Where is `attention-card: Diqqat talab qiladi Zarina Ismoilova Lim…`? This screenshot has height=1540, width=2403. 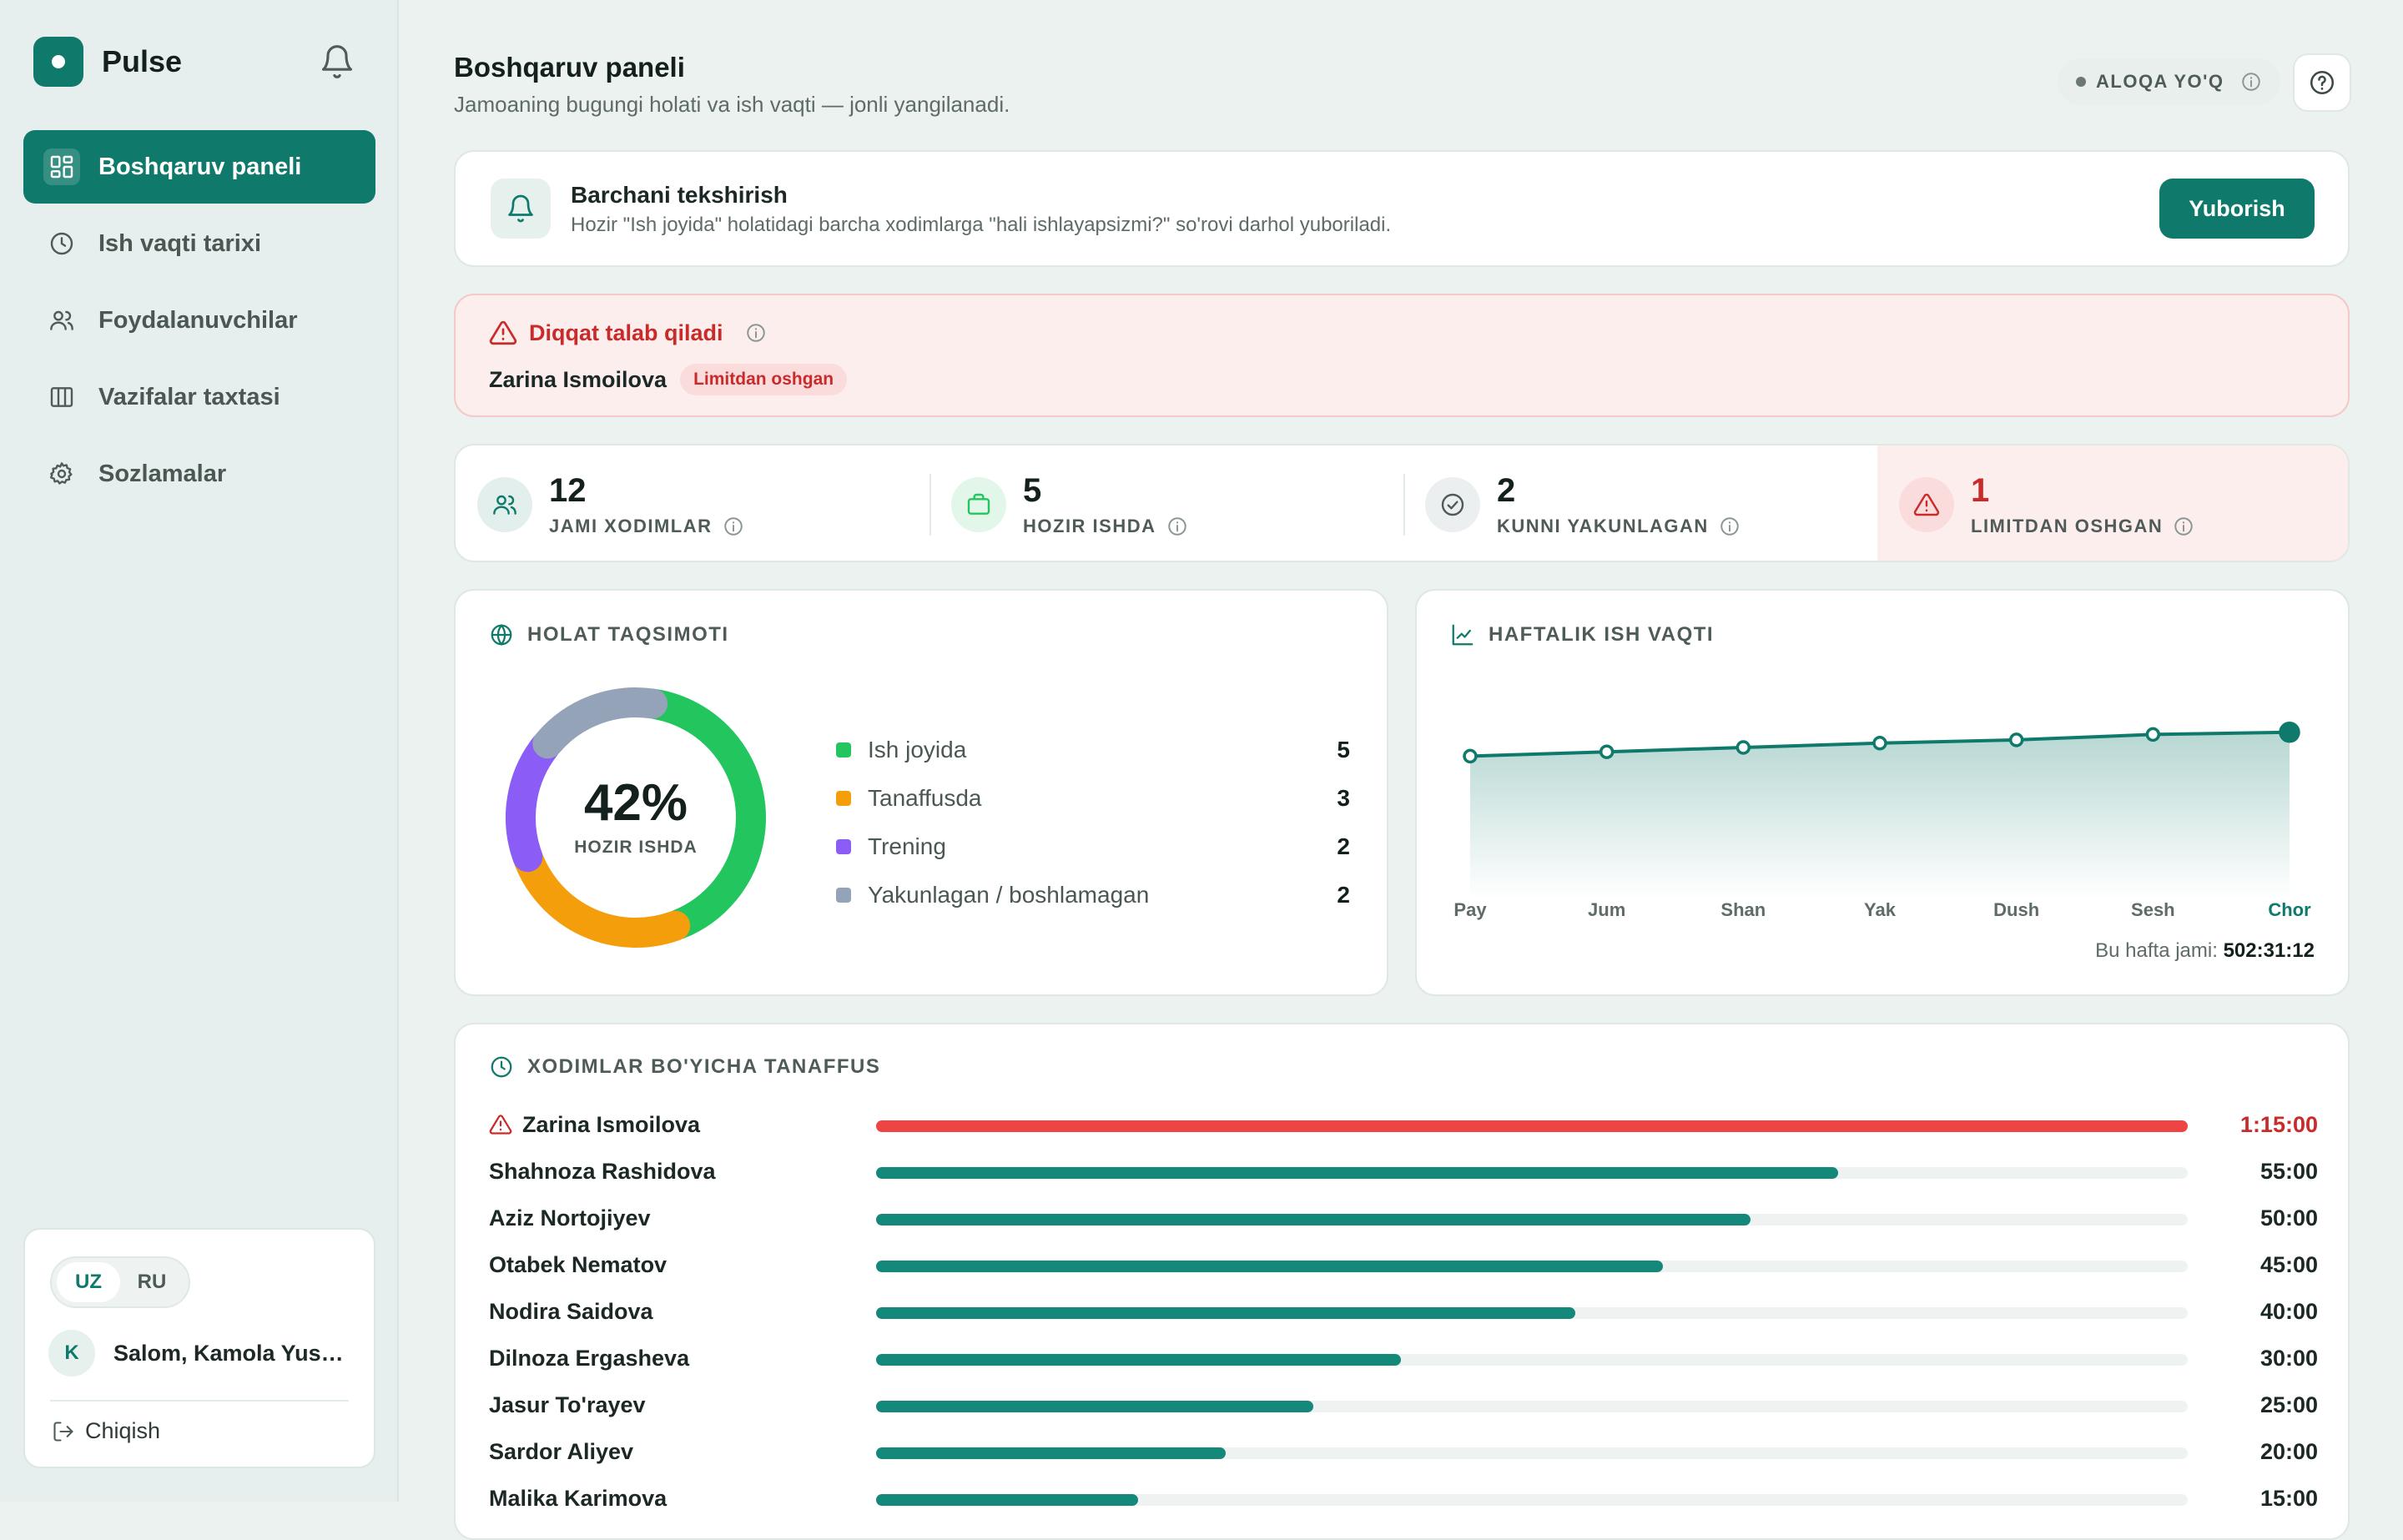 attention-card: Diqqat talab qiladi Zarina Ismoilova Lim… is located at coordinates (1402, 355).